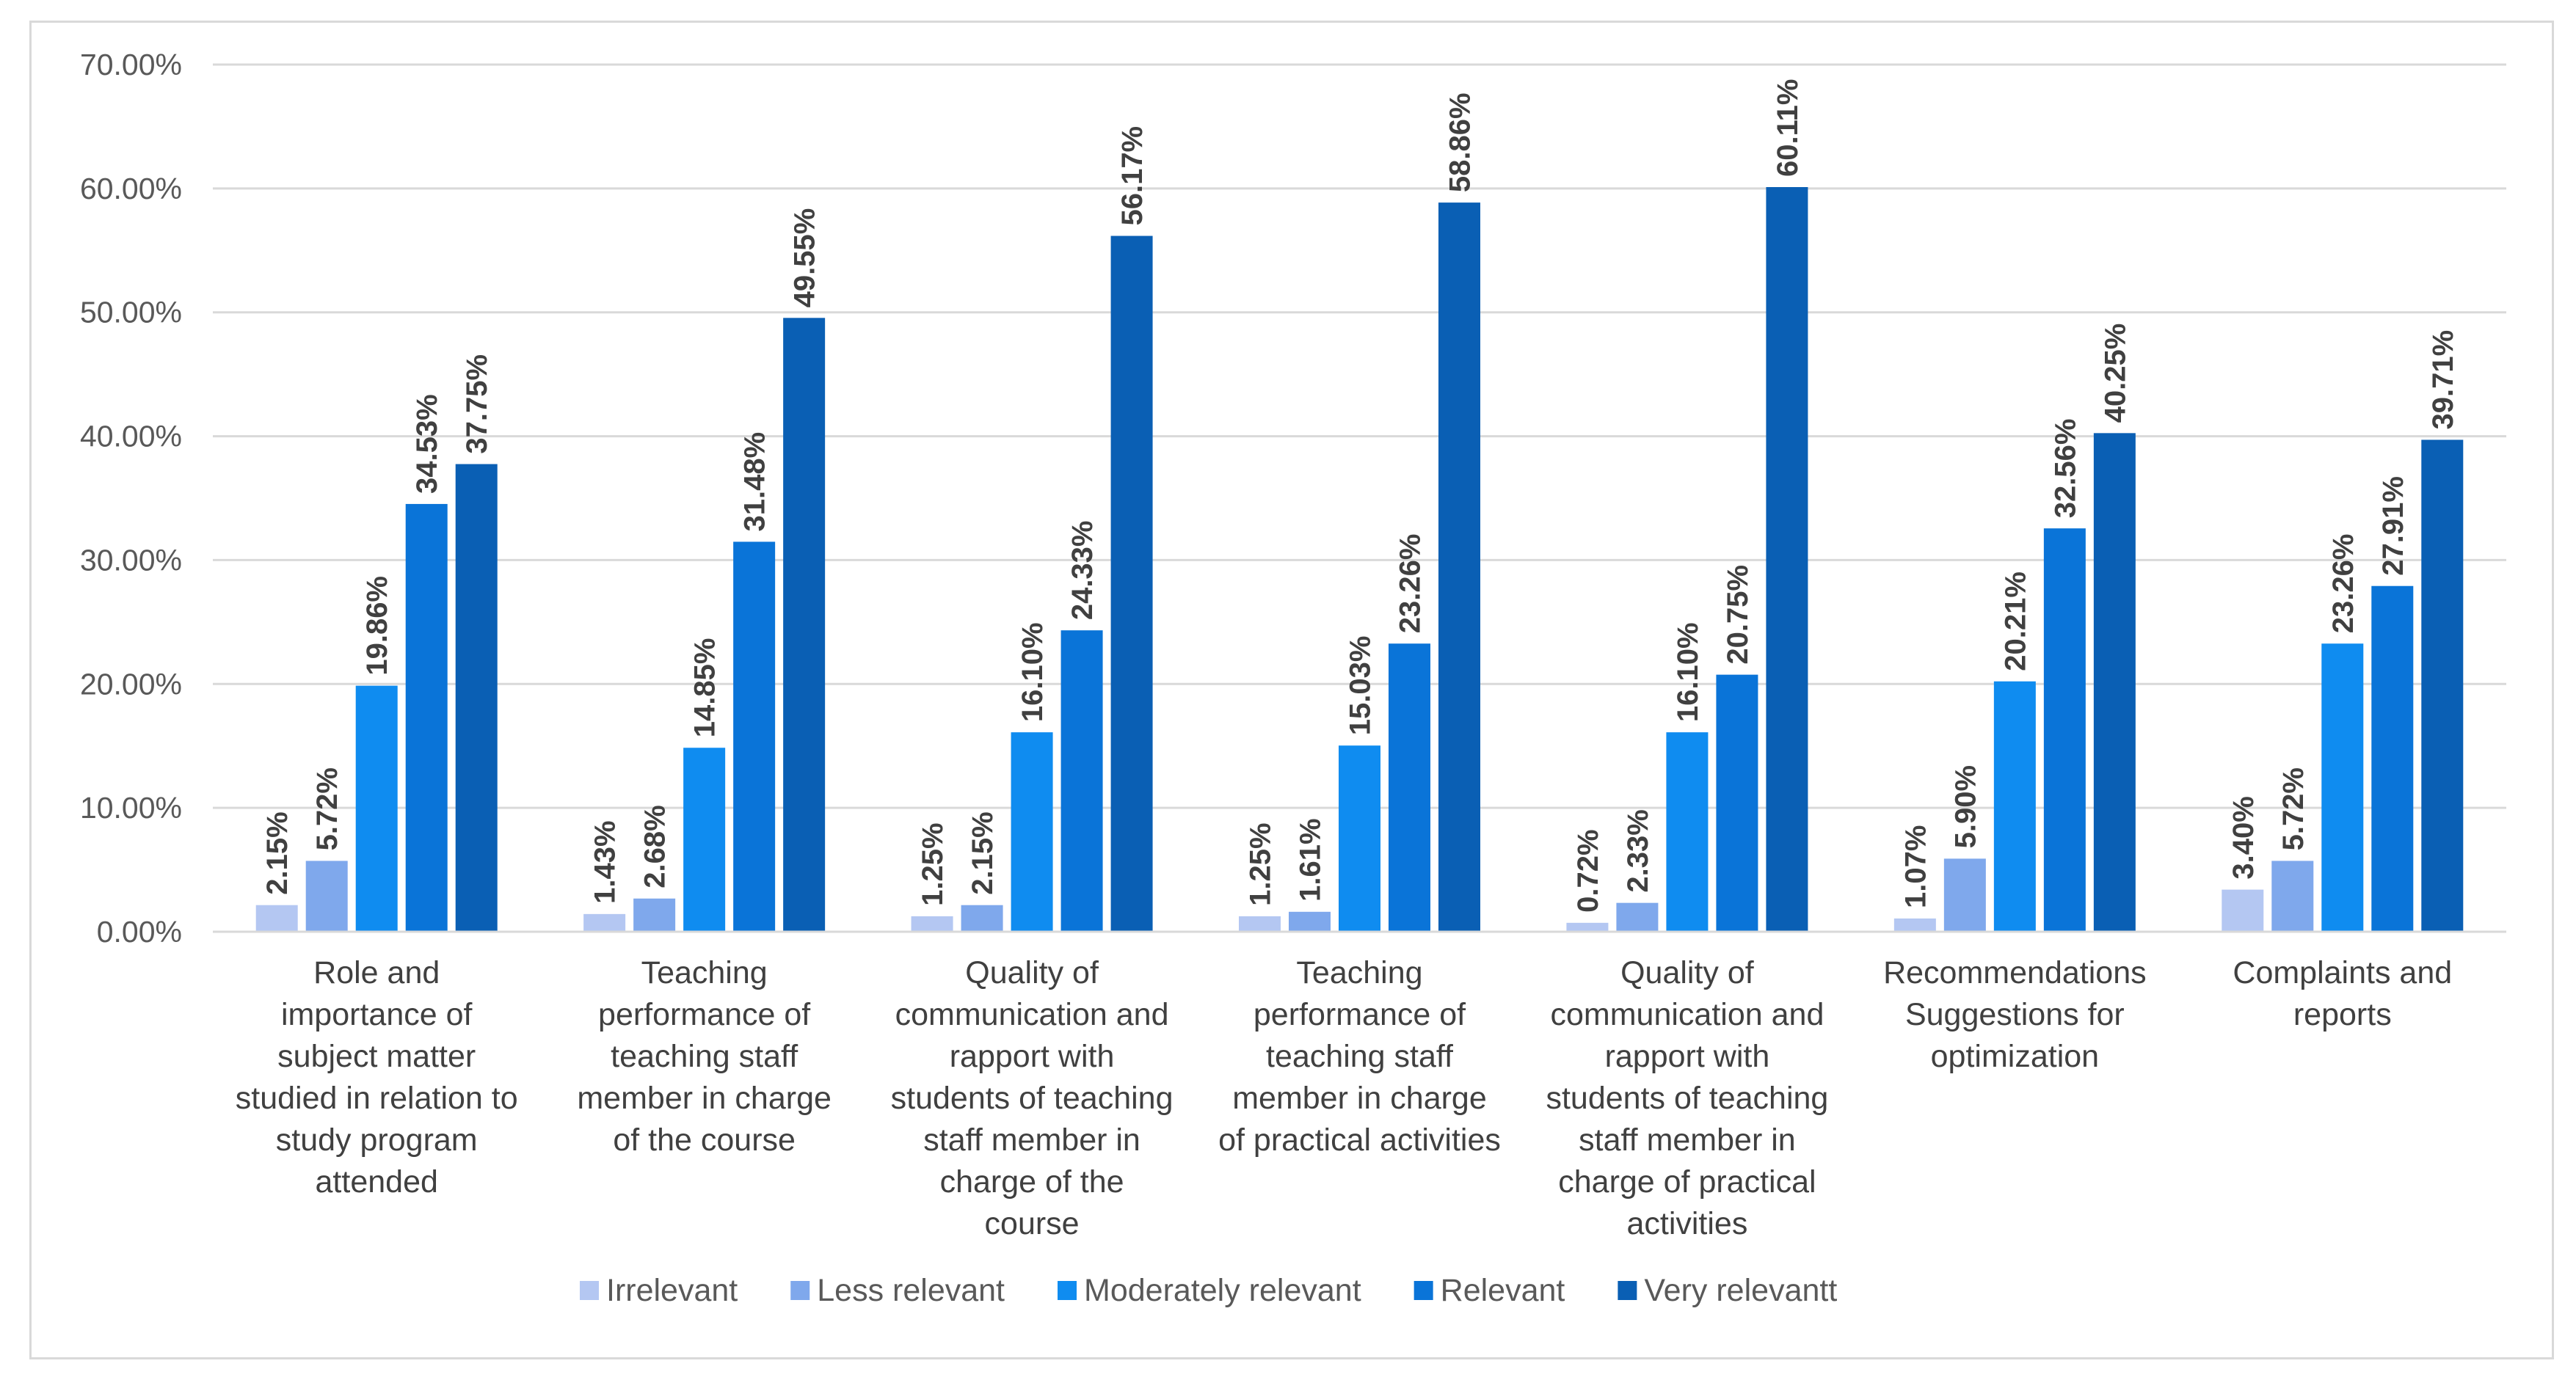 This screenshot has height=1380, width=2576. What do you see at coordinates (2393, 526) in the screenshot?
I see `data-label: 27.91%` at bounding box center [2393, 526].